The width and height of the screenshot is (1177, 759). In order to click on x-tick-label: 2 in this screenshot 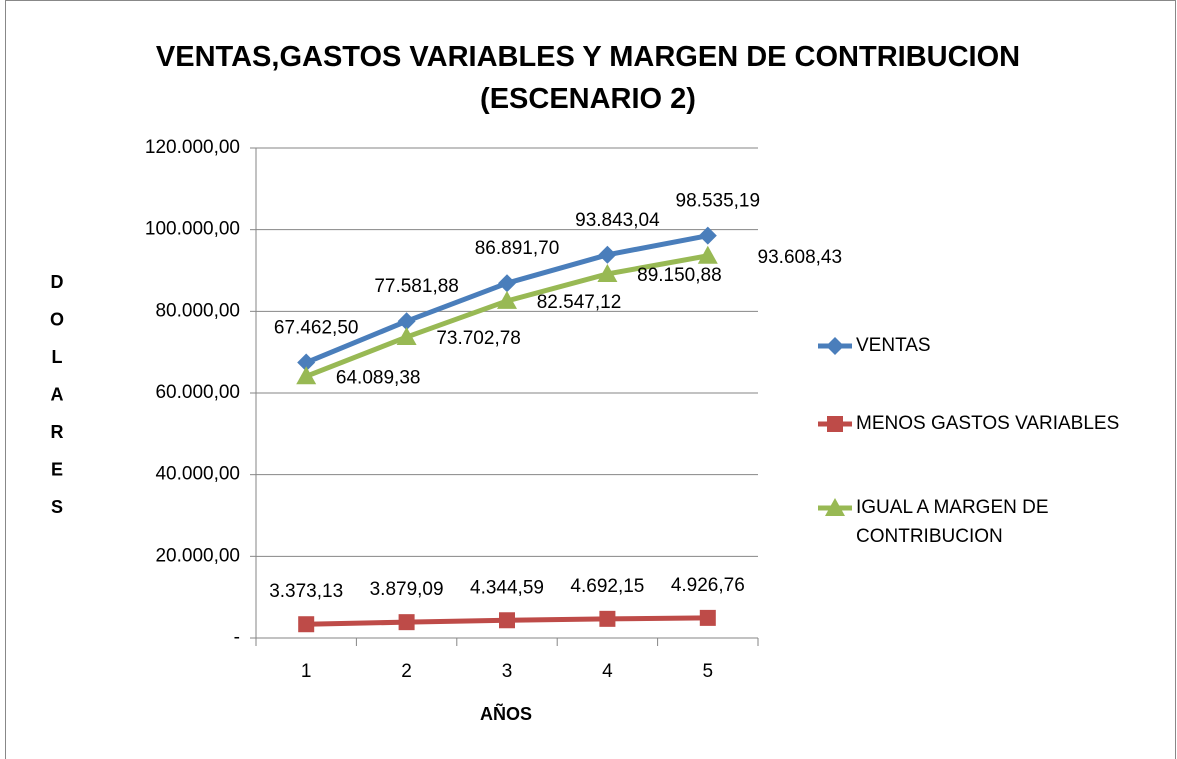, I will do `click(406, 671)`.